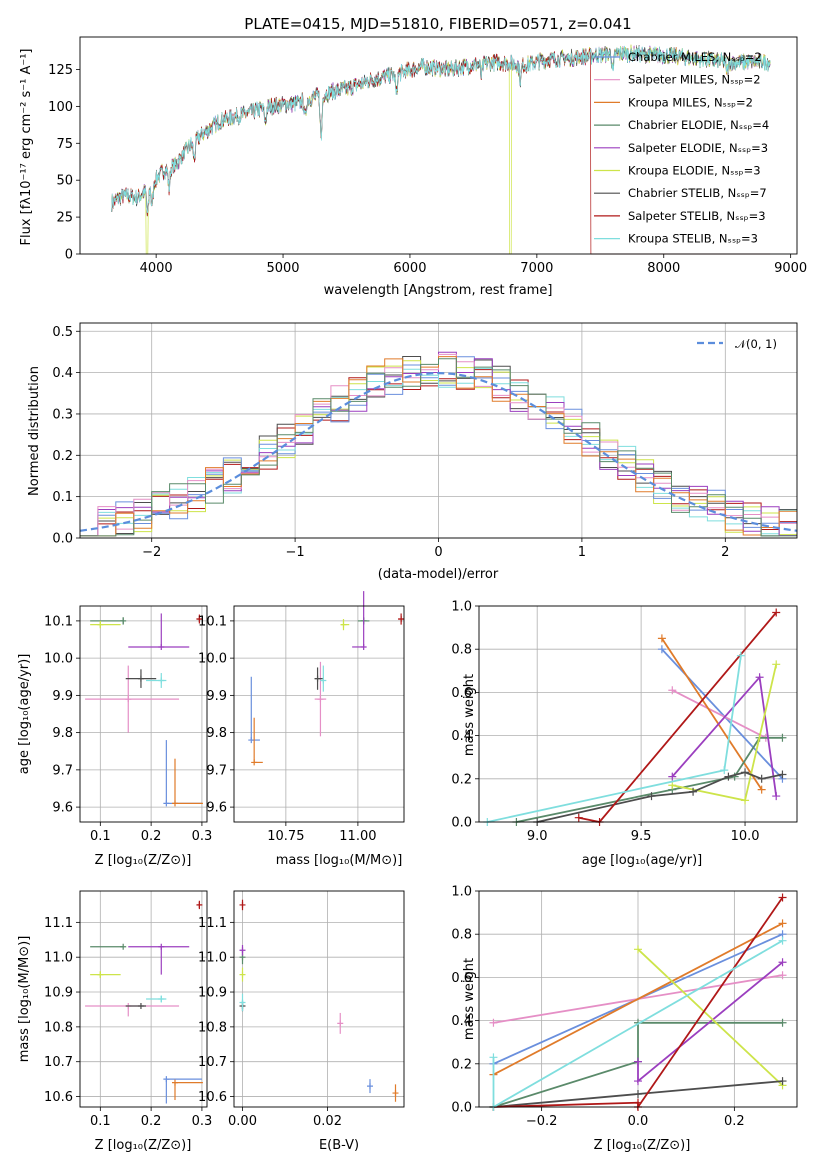 Image resolution: width=819 pixels, height=1170 pixels. I want to click on agez-point-krouSTELIB, so click(161, 680).